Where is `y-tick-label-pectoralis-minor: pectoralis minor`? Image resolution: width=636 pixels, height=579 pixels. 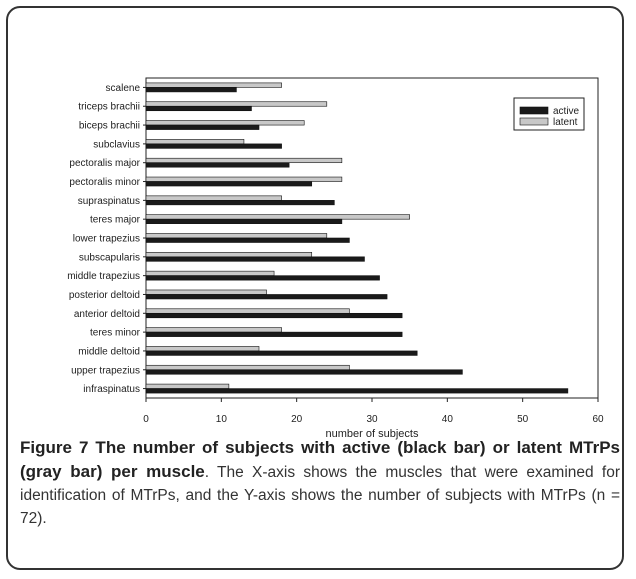 y-tick-label-pectoralis-minor: pectoralis minor is located at coordinates (104, 182).